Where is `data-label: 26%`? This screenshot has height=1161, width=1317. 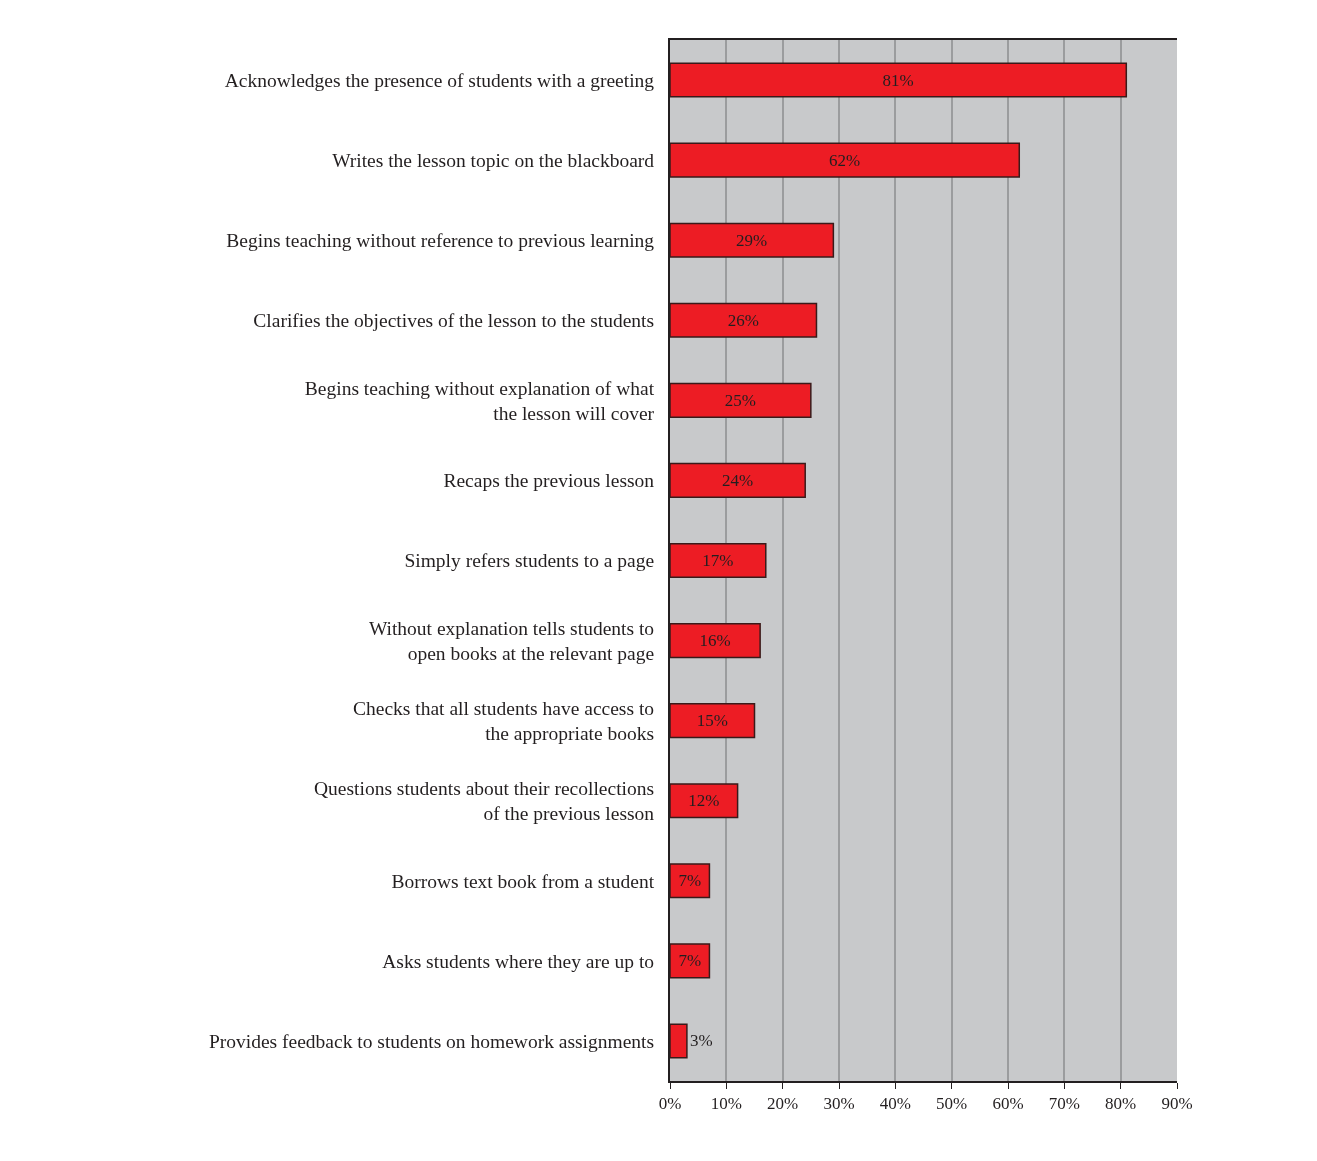
data-label: 26% is located at coordinates (743, 320).